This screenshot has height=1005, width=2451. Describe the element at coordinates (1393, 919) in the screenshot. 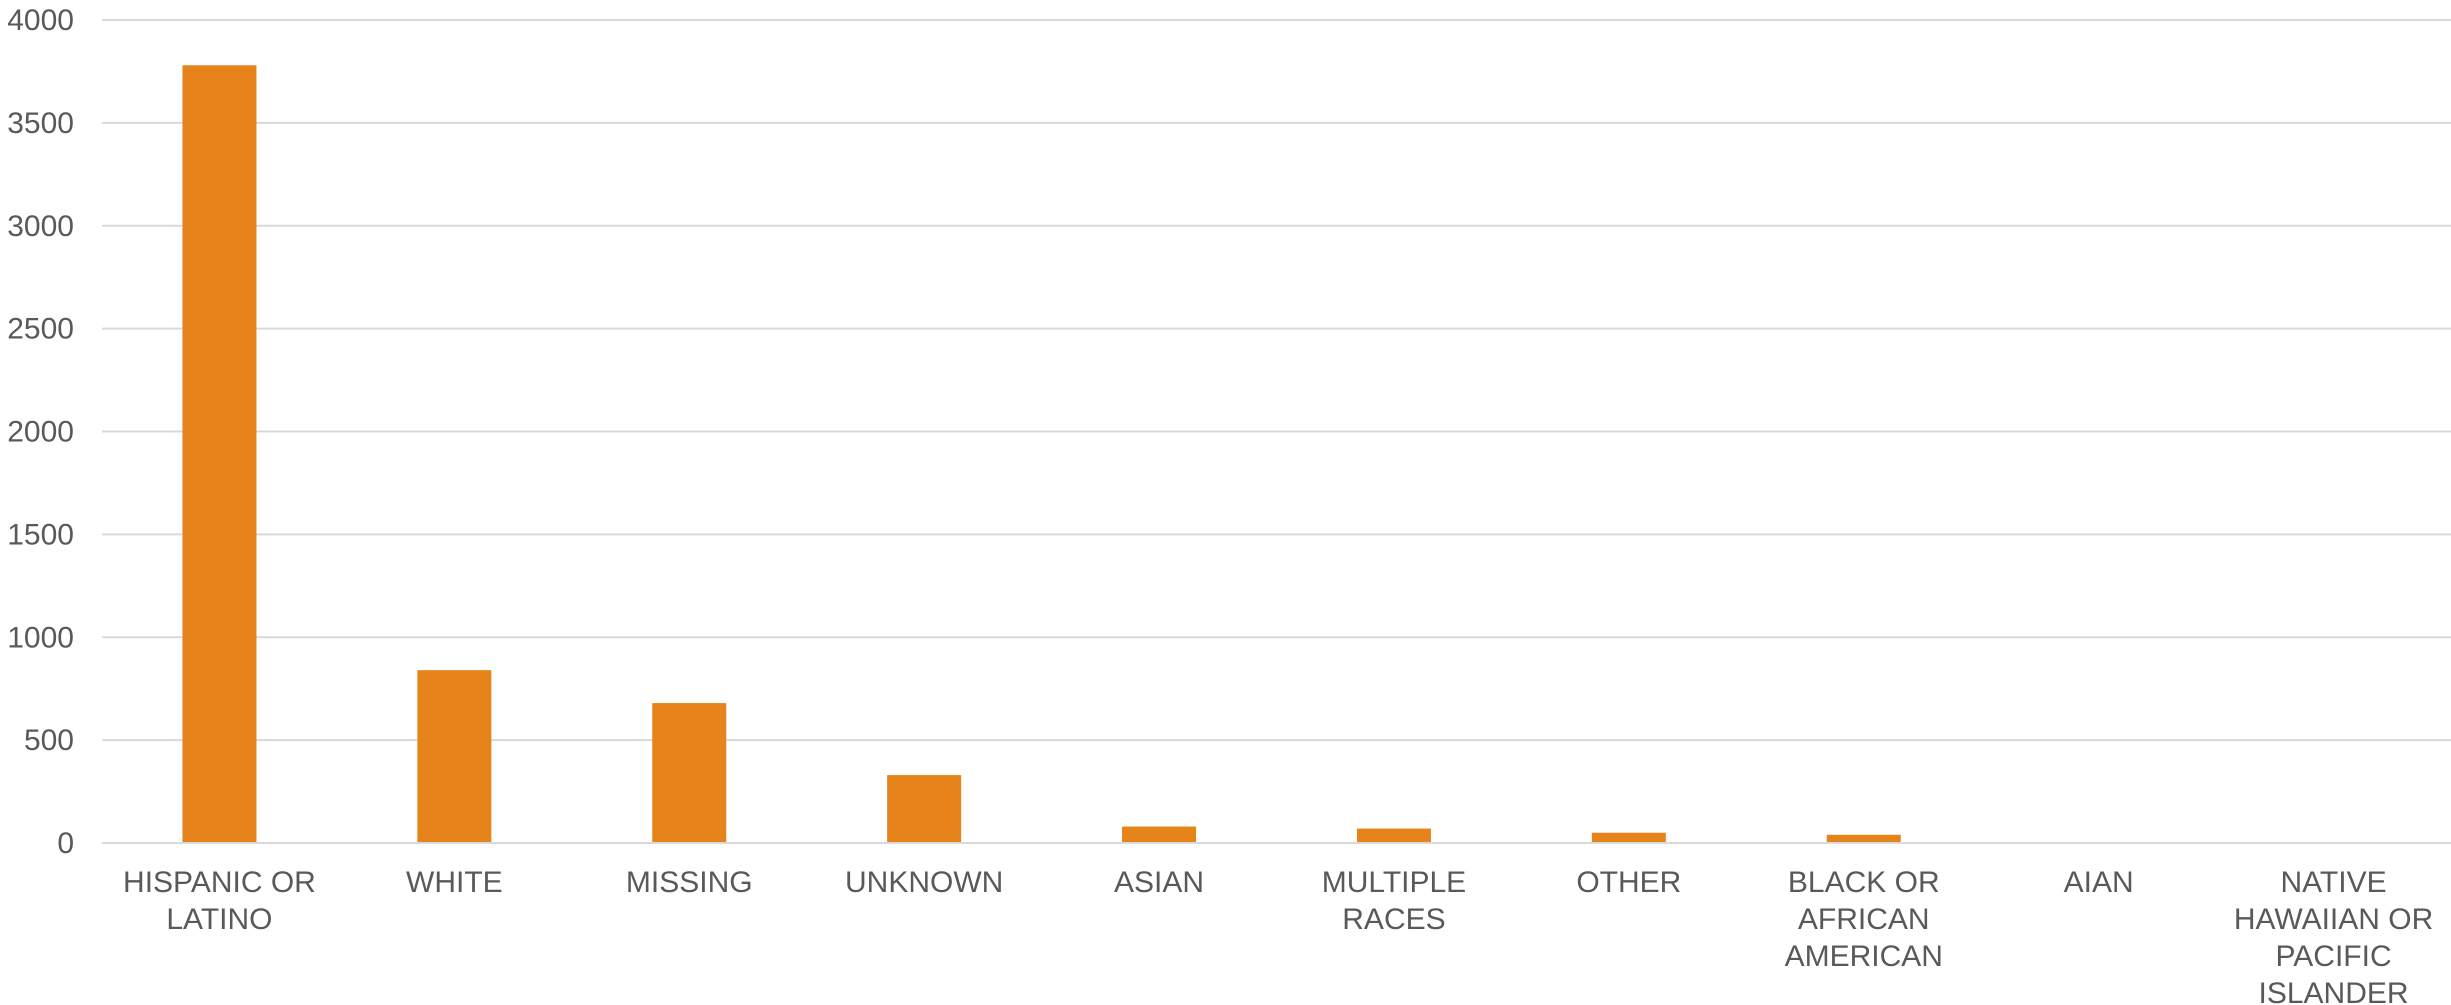

I see `x-tick-label-line: RACES` at that location.